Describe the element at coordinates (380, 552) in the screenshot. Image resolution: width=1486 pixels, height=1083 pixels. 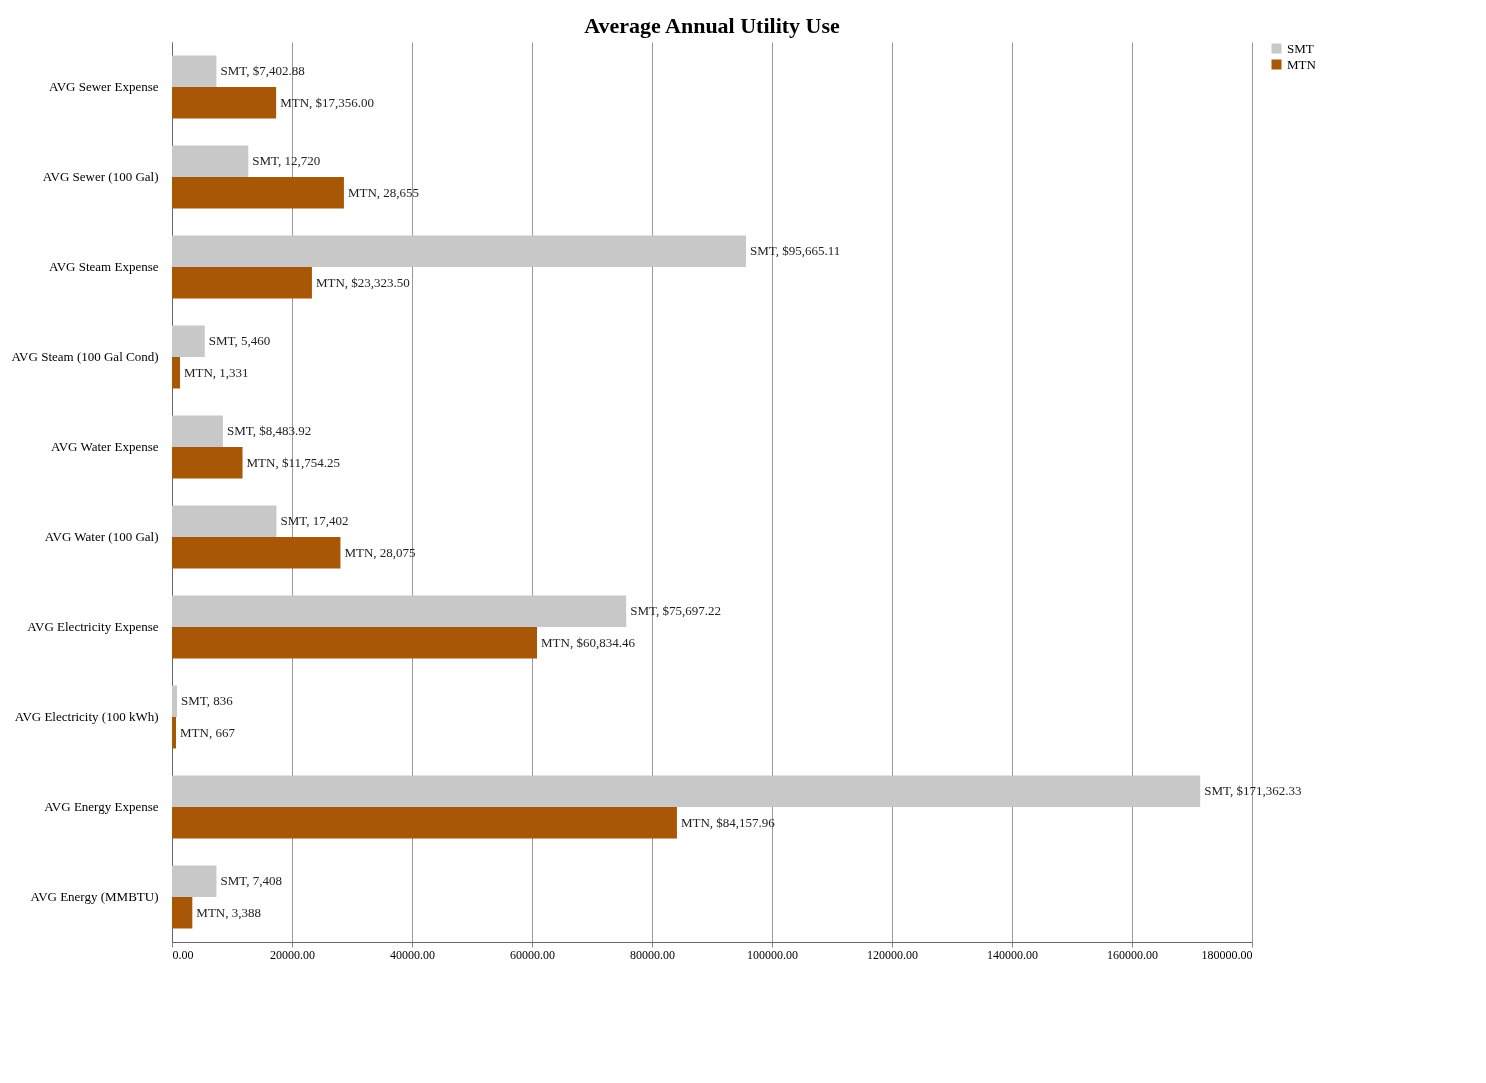
I see `data-label: MTN, 28,075` at that location.